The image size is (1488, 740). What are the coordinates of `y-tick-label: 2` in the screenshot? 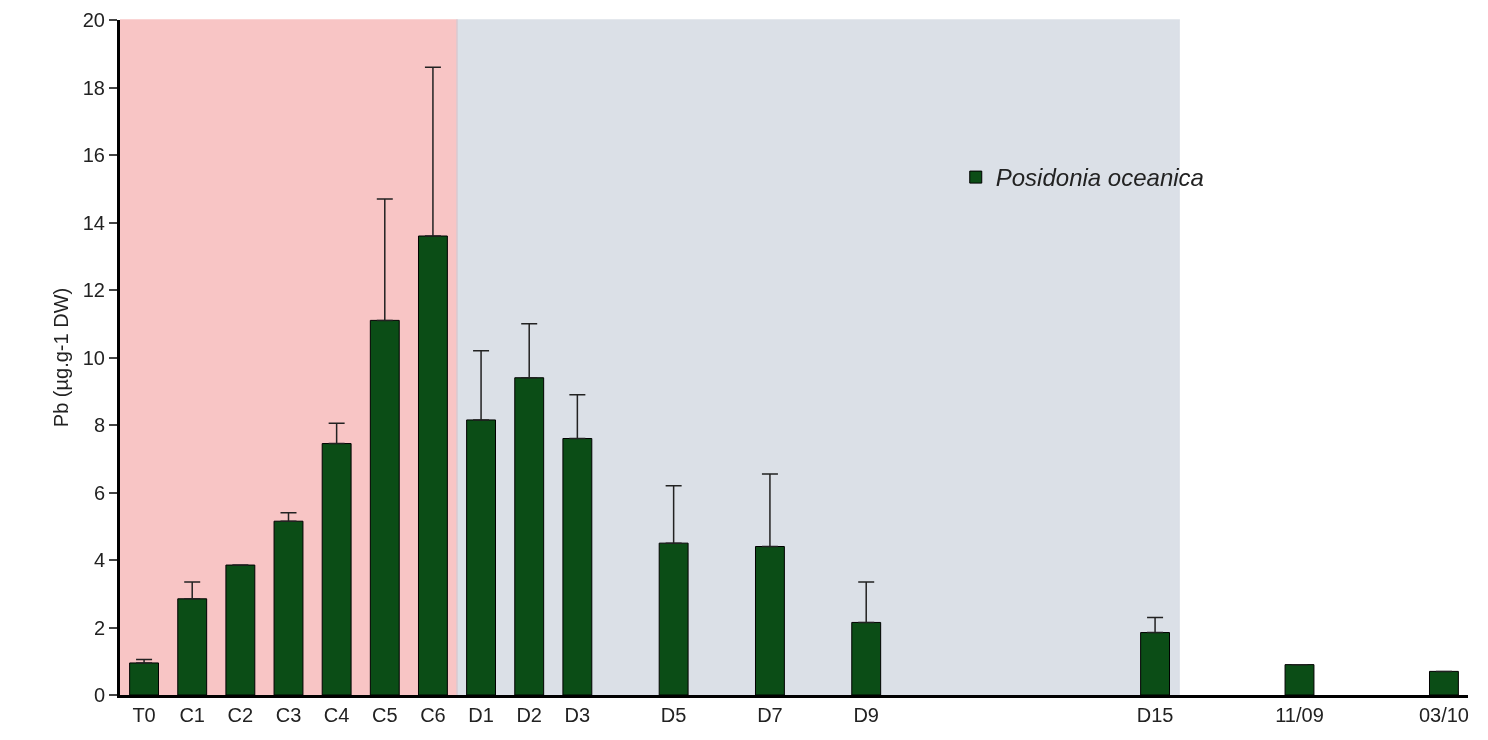 It's located at (99, 627).